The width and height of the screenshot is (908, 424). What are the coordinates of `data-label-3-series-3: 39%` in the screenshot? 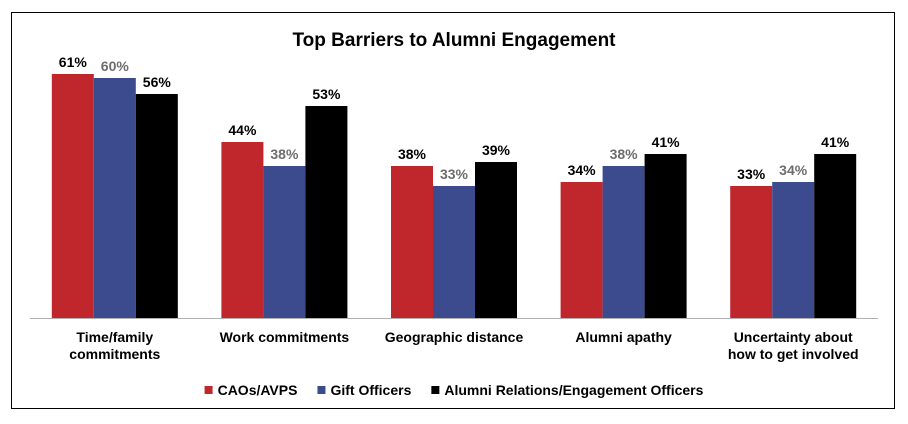 It's located at (496, 150).